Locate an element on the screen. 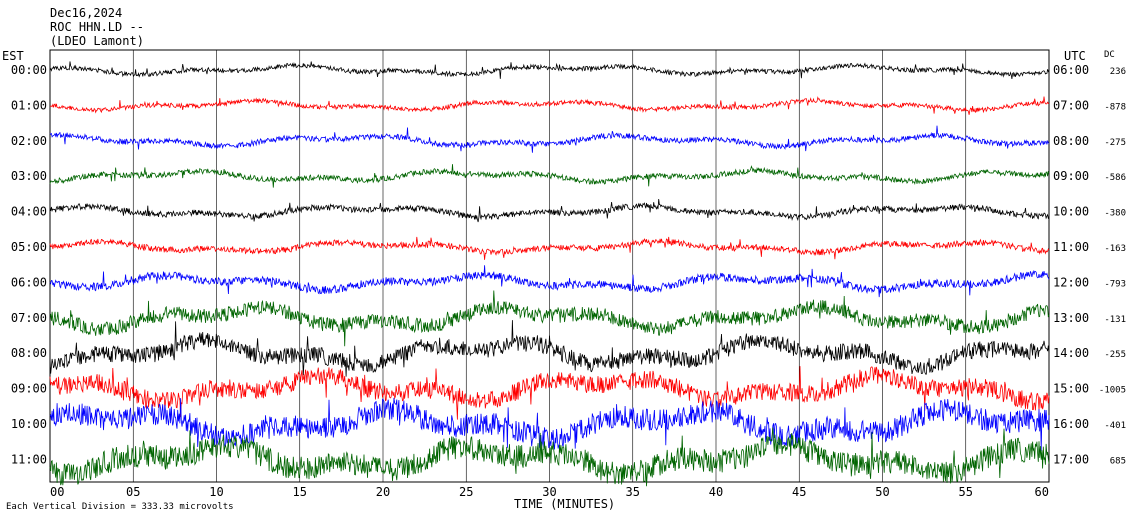  chart-date: Dec16,2024 is located at coordinates (86, 13).